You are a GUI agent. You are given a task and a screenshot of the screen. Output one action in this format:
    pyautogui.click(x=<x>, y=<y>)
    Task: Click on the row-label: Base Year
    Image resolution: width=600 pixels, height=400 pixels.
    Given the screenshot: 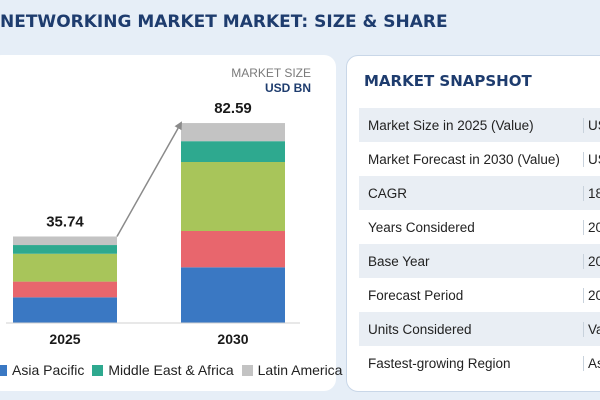 What is the action you would take?
    pyautogui.click(x=471, y=261)
    